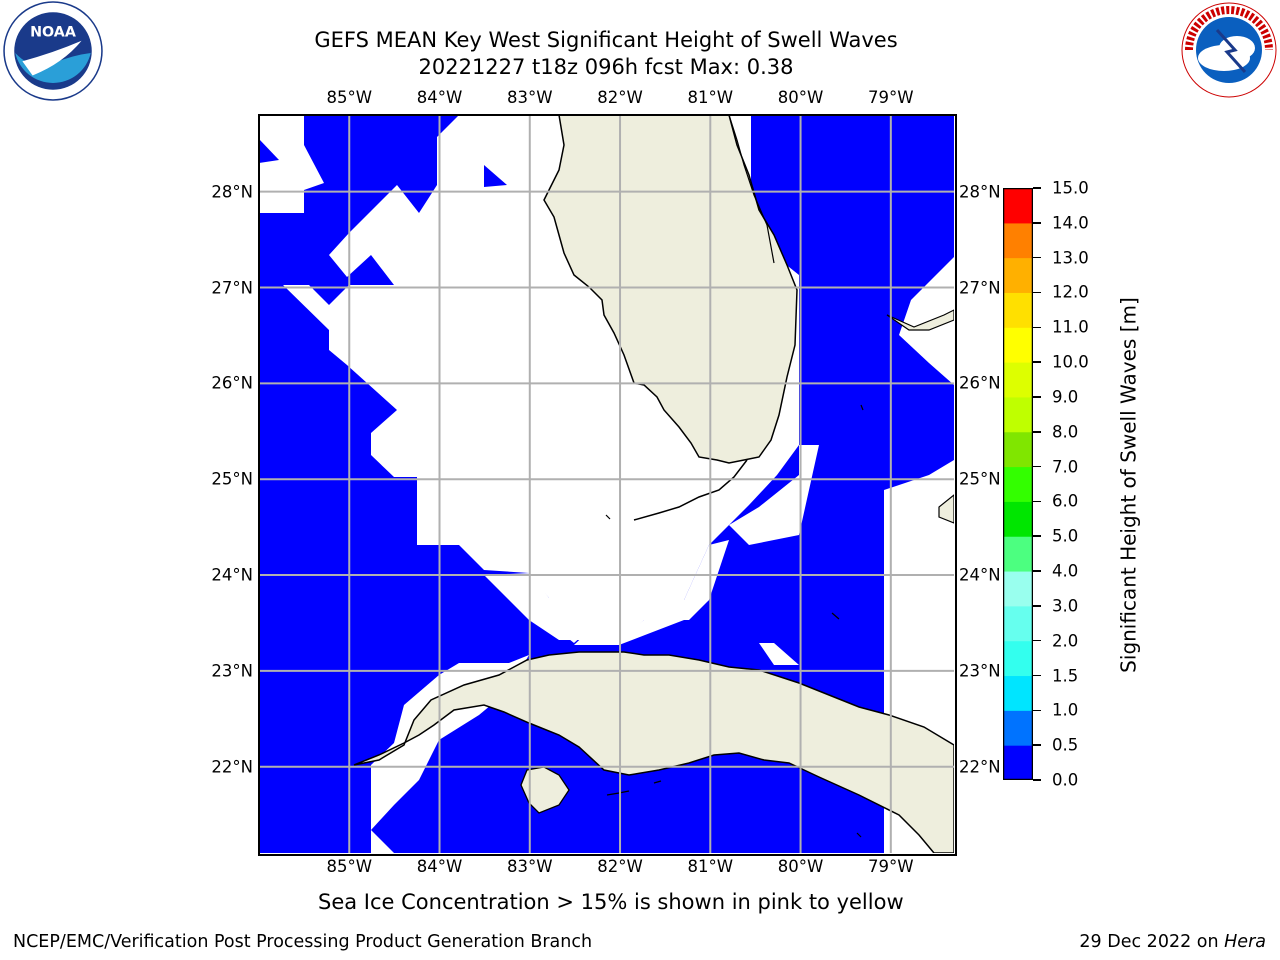 The image size is (1280, 960). What do you see at coordinates (53, 51) in the screenshot?
I see `noaa-logo: NOAA` at bounding box center [53, 51].